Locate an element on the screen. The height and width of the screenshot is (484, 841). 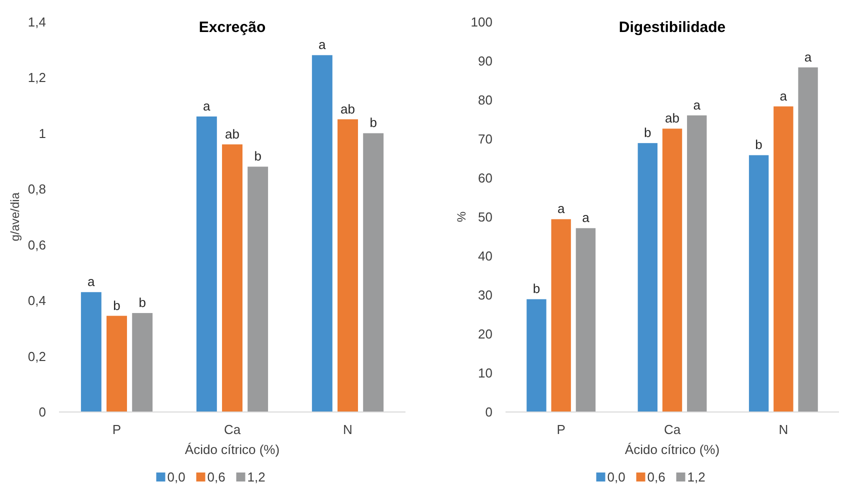
y-tick-label: 1 is located at coordinates (42, 133).